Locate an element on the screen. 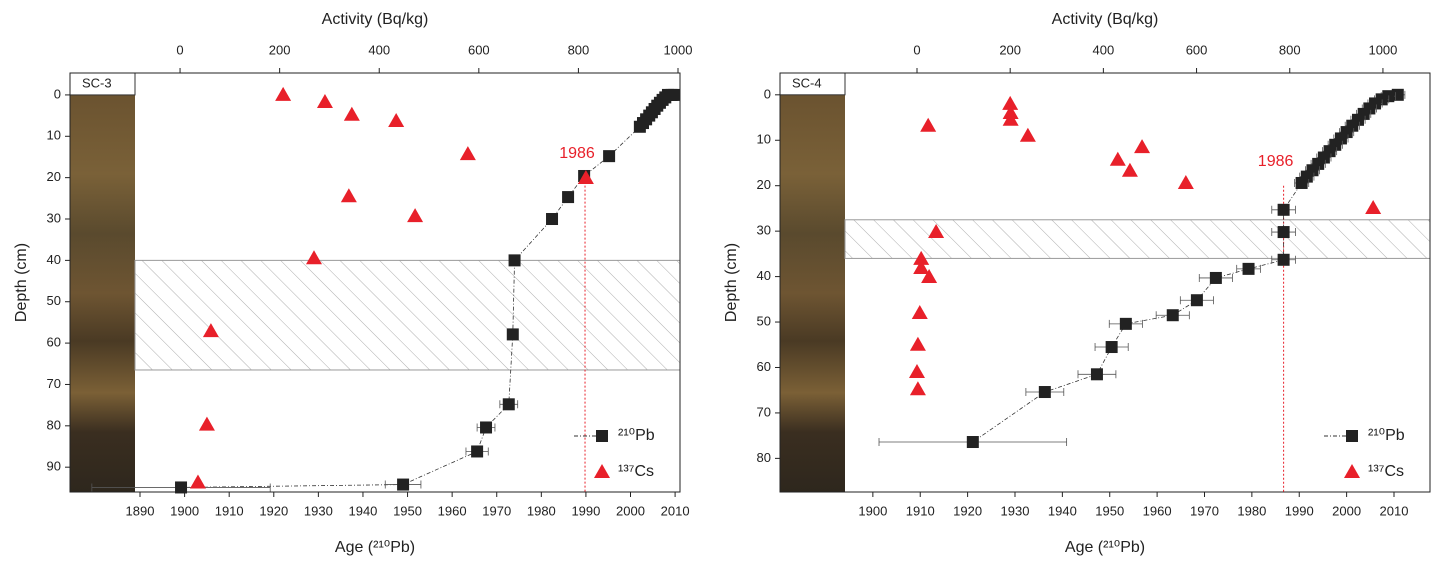  y-tick-label: 50 is located at coordinates (54, 300).